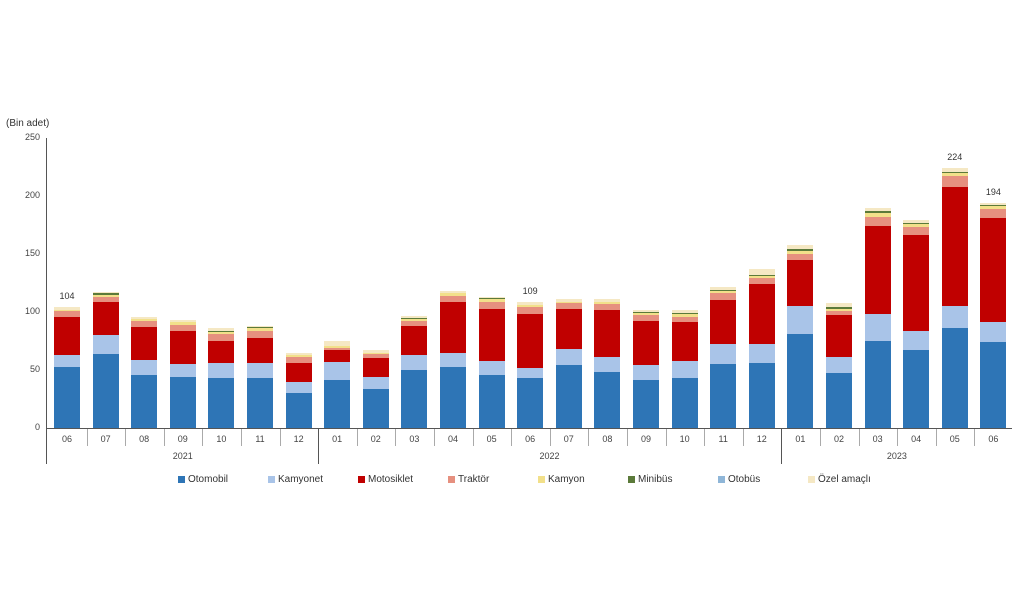 This screenshot has width=1024, height=607. What do you see at coordinates (916, 439) in the screenshot?
I see `x-tick-label: 04` at bounding box center [916, 439].